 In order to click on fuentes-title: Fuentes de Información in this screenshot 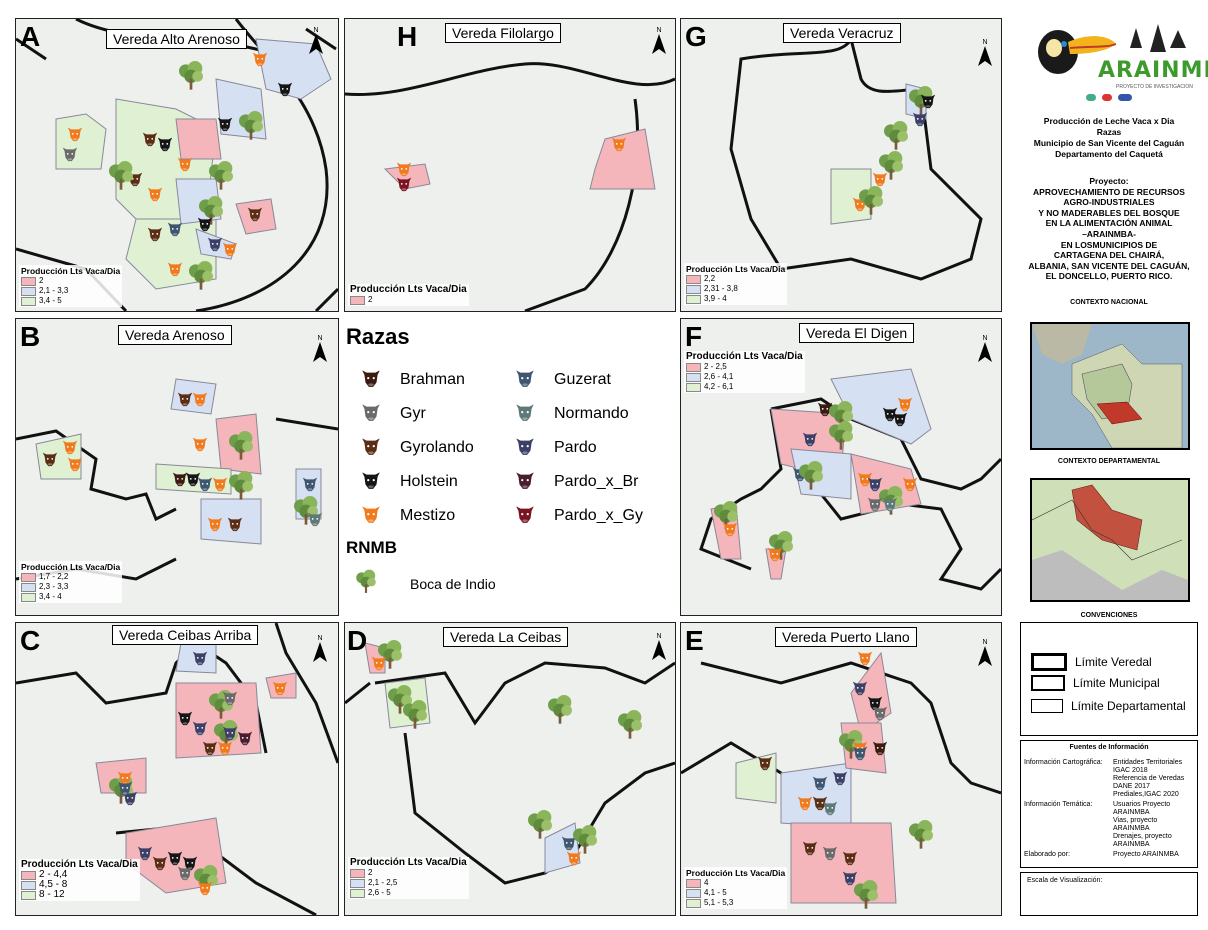, I will do `click(1109, 747)`.